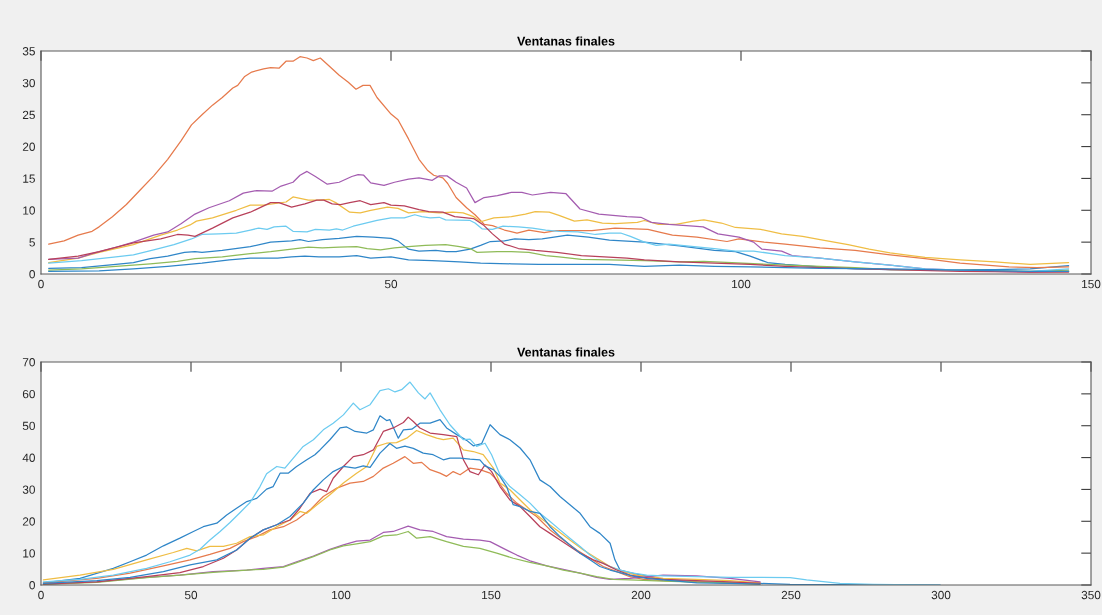  What do you see at coordinates (791, 595) in the screenshot?
I see `x-tick-label: 250` at bounding box center [791, 595].